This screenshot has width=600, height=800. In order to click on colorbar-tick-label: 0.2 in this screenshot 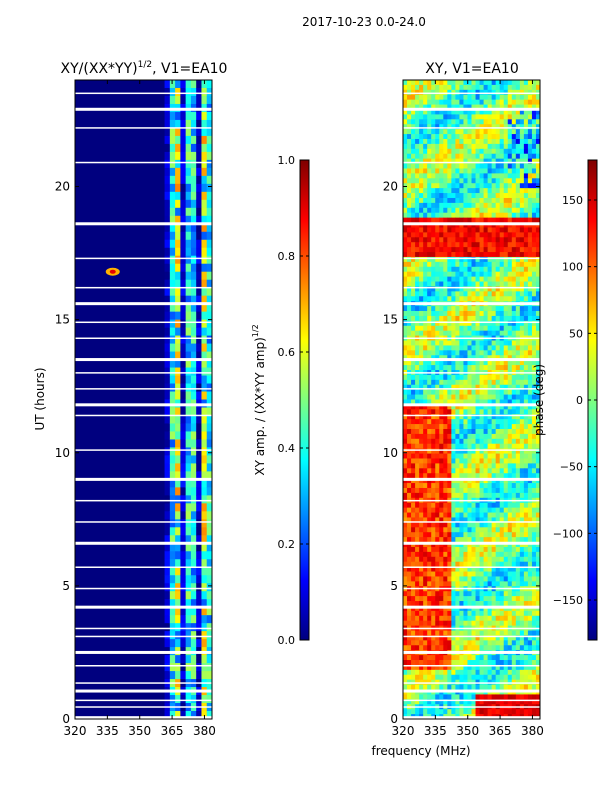, I will do `click(287, 544)`.